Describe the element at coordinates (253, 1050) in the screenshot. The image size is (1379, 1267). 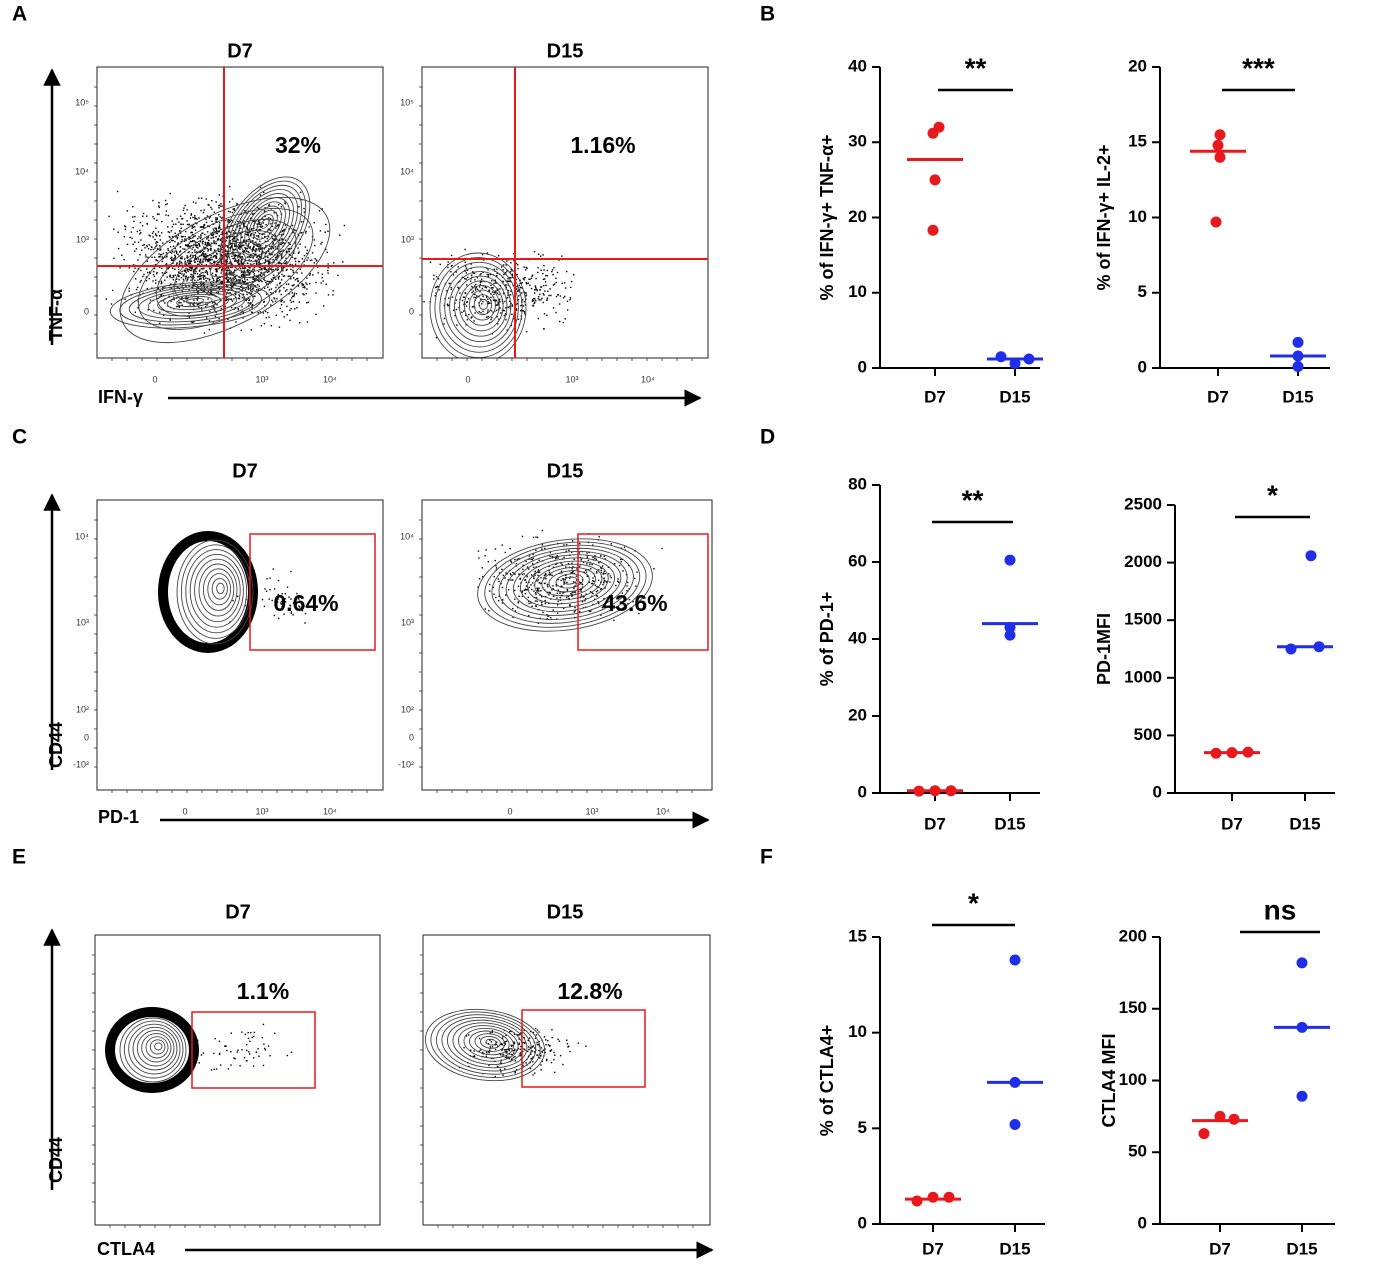
I see `gate-box` at that location.